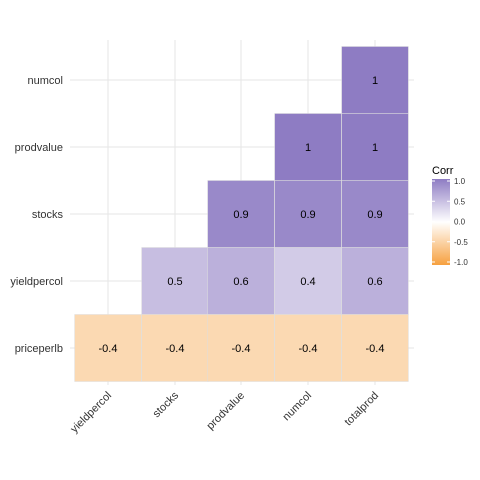 Image resolution: width=480 pixels, height=480 pixels. What do you see at coordinates (39, 349) in the screenshot?
I see `y-tick-label: priceperlb` at bounding box center [39, 349].